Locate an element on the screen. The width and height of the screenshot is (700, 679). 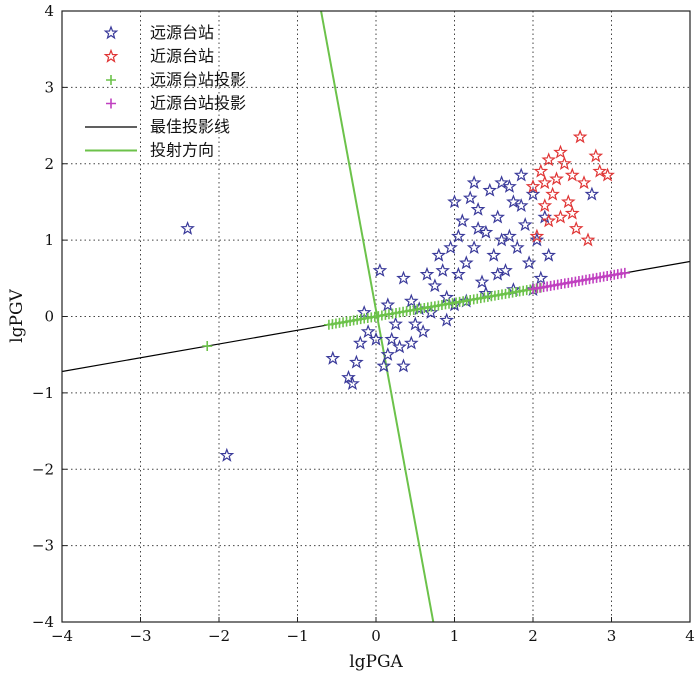
y-tick-label: 3 is located at coordinates (49, 87).